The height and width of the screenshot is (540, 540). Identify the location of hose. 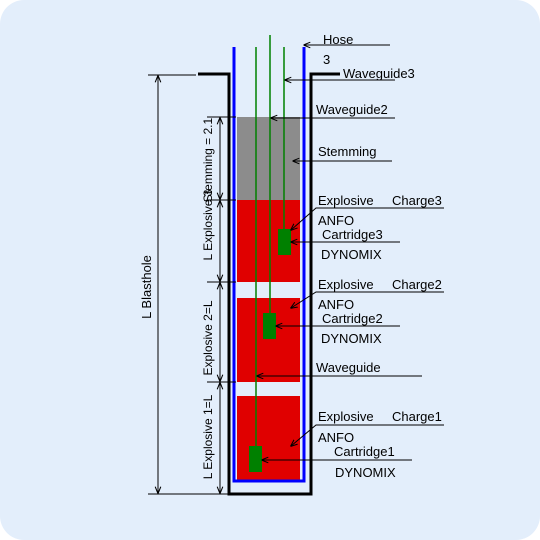
(269, 265).